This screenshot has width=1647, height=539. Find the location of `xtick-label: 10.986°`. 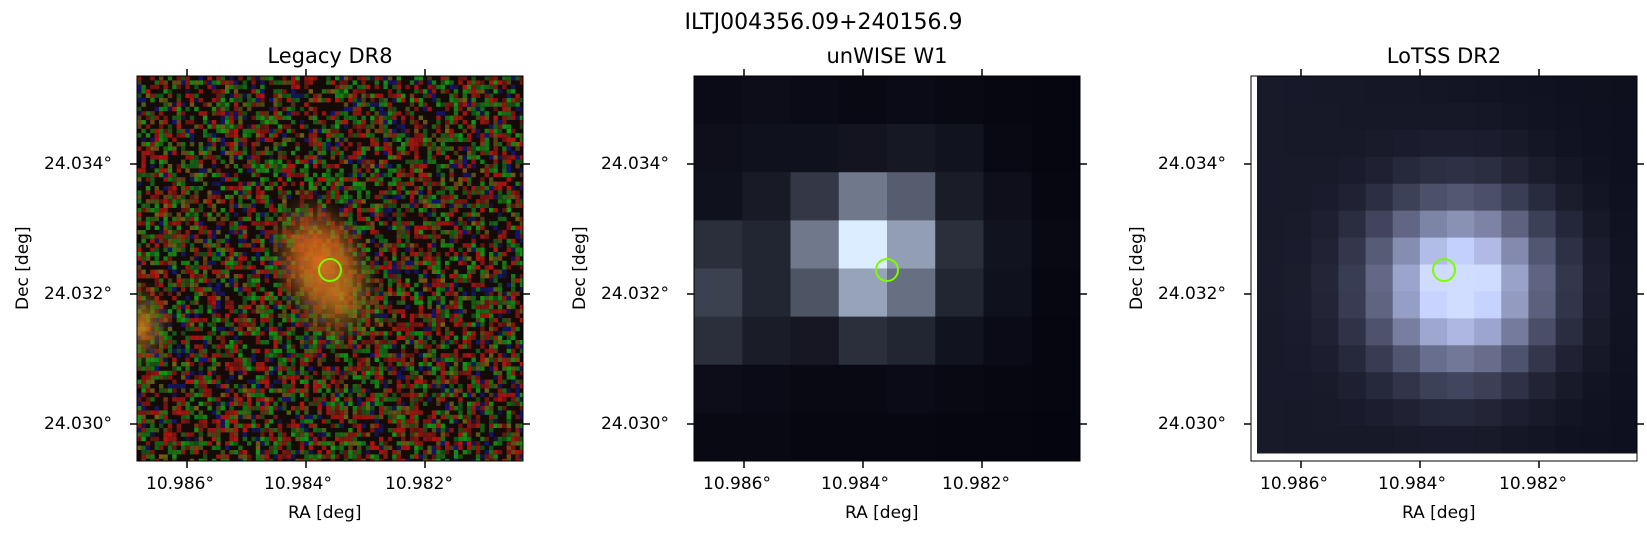

xtick-label: 10.986° is located at coordinates (1294, 484).